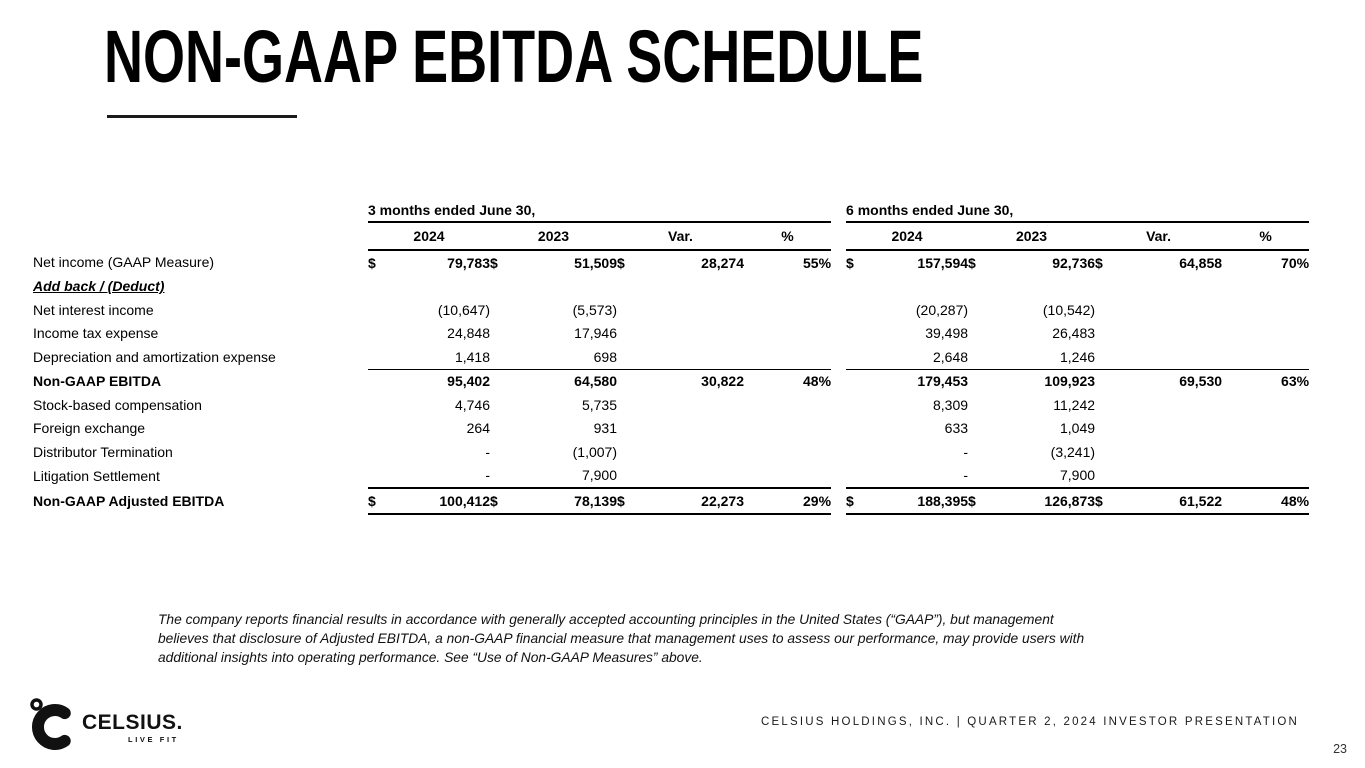 Image resolution: width=1365 pixels, height=768 pixels. I want to click on value-cell: 2,648, so click(918, 357).